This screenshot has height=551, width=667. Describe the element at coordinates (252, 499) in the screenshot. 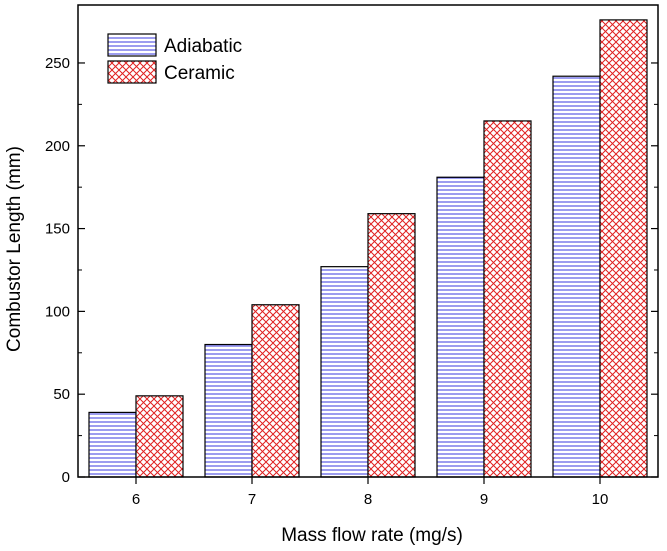

I see `x-tick-label: 7` at that location.